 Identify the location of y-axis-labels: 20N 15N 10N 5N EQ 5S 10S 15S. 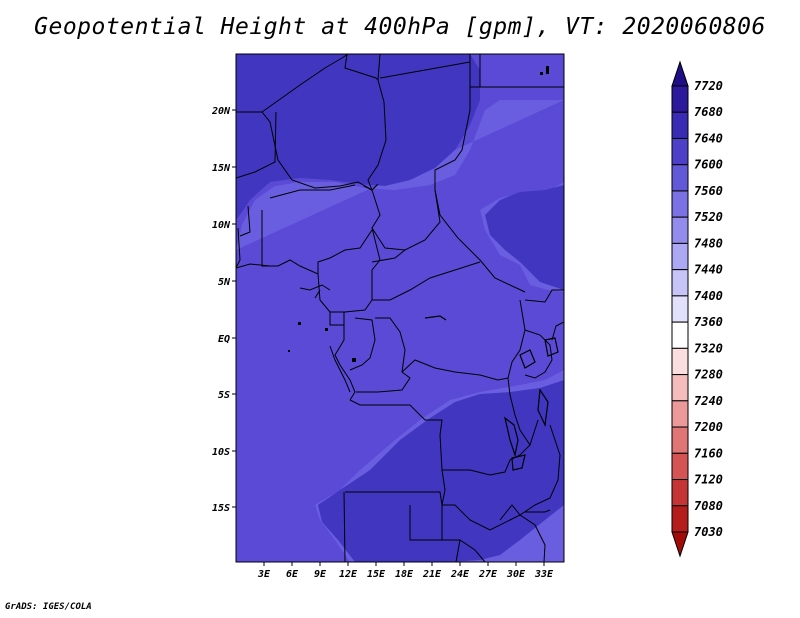
(221, 310).